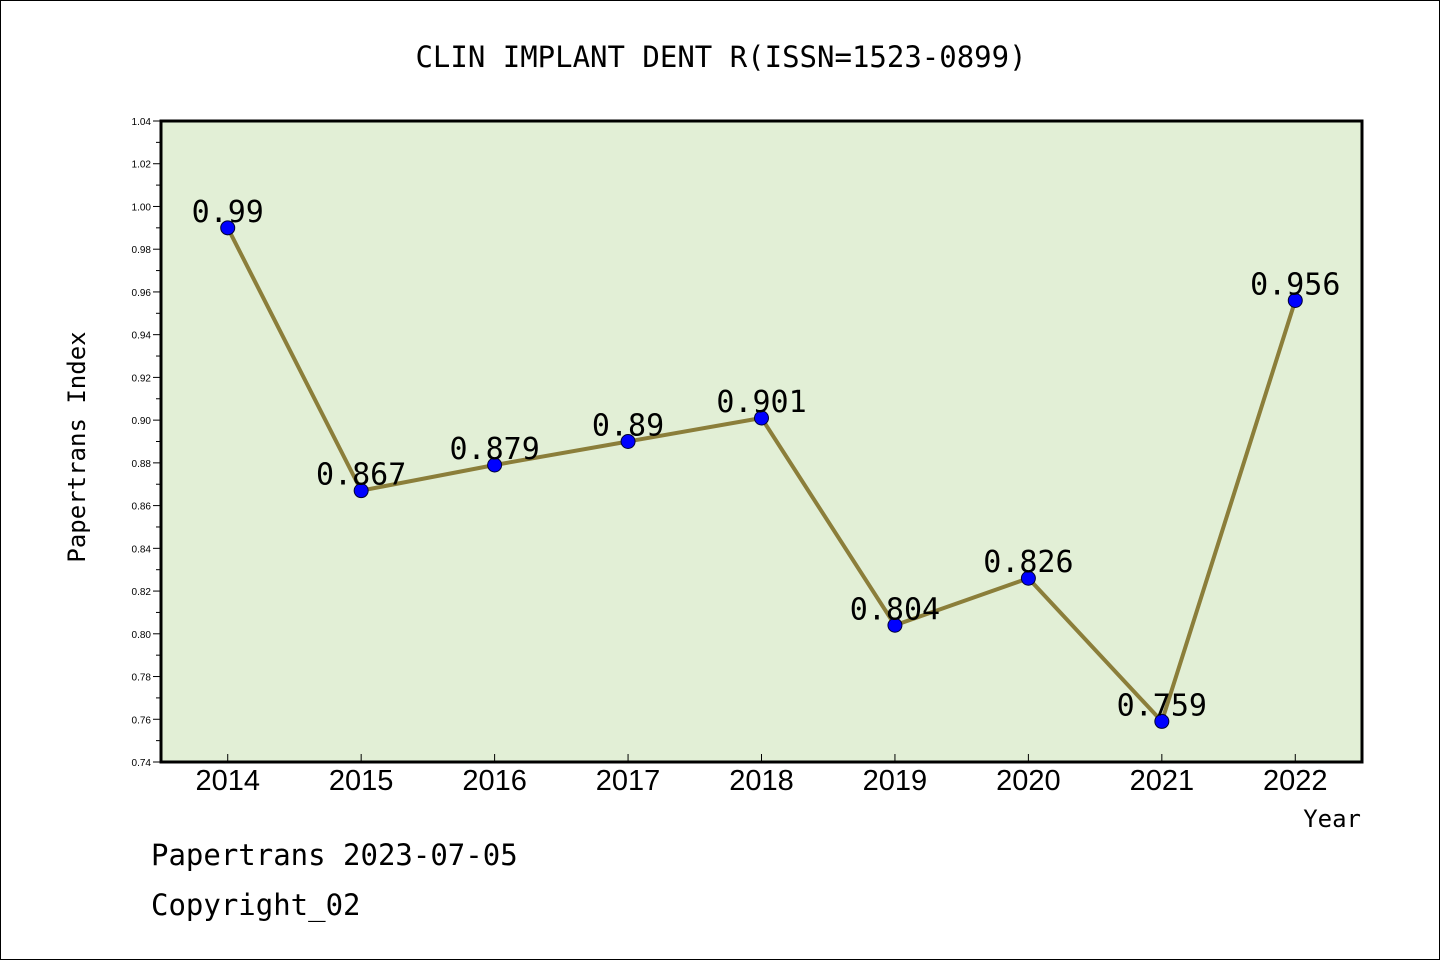 This screenshot has width=1440, height=961. What do you see at coordinates (142, 464) in the screenshot?
I see `y-tick-label: 0.88` at bounding box center [142, 464].